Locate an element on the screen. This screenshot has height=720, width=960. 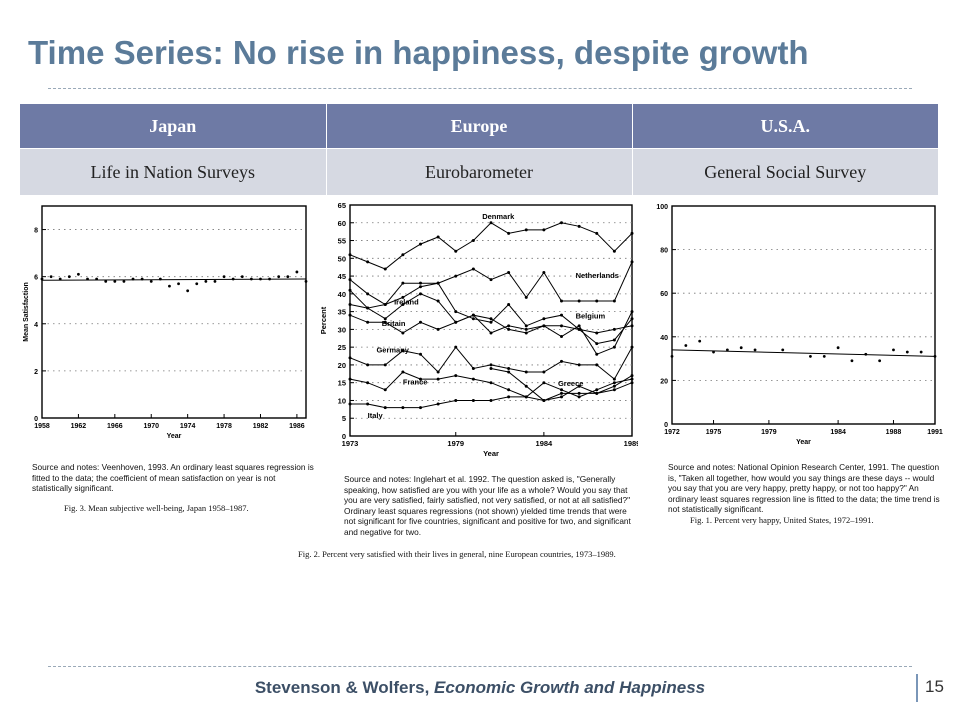
x-tick-label: 1958 is located at coordinates (42, 426).